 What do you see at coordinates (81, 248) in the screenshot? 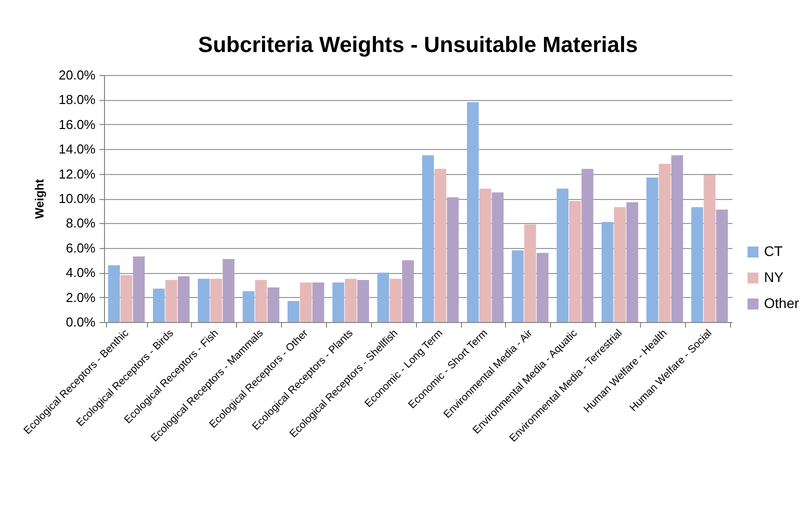
I see `y-tick-label: 6.0%` at bounding box center [81, 248].